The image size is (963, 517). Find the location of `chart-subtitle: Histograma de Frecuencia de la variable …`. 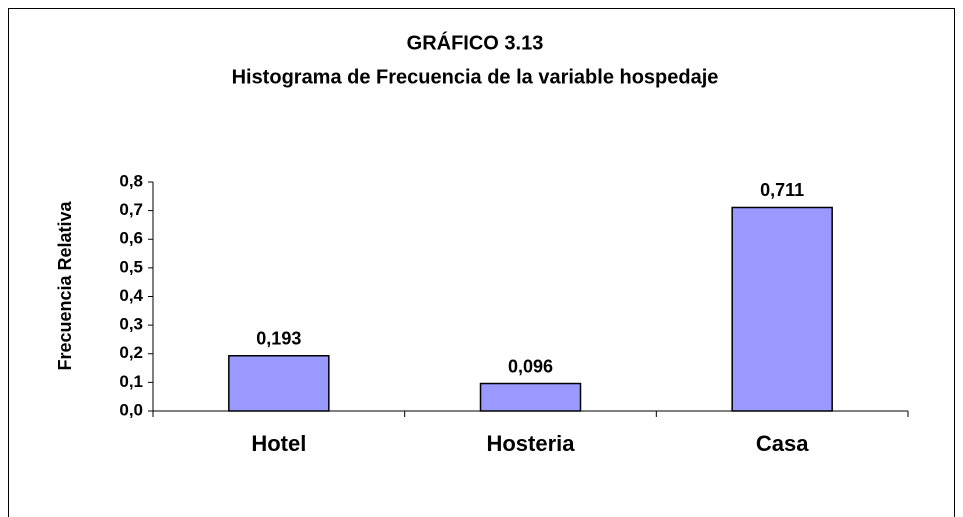

chart-subtitle: Histograma de Frecuencia de la variable … is located at coordinates (475, 77).